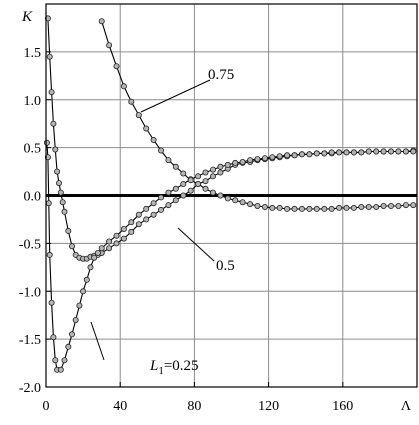 This screenshot has height=425, width=419. Describe the element at coordinates (194, 406) in the screenshot. I see `x-tick-label: 80` at that location.